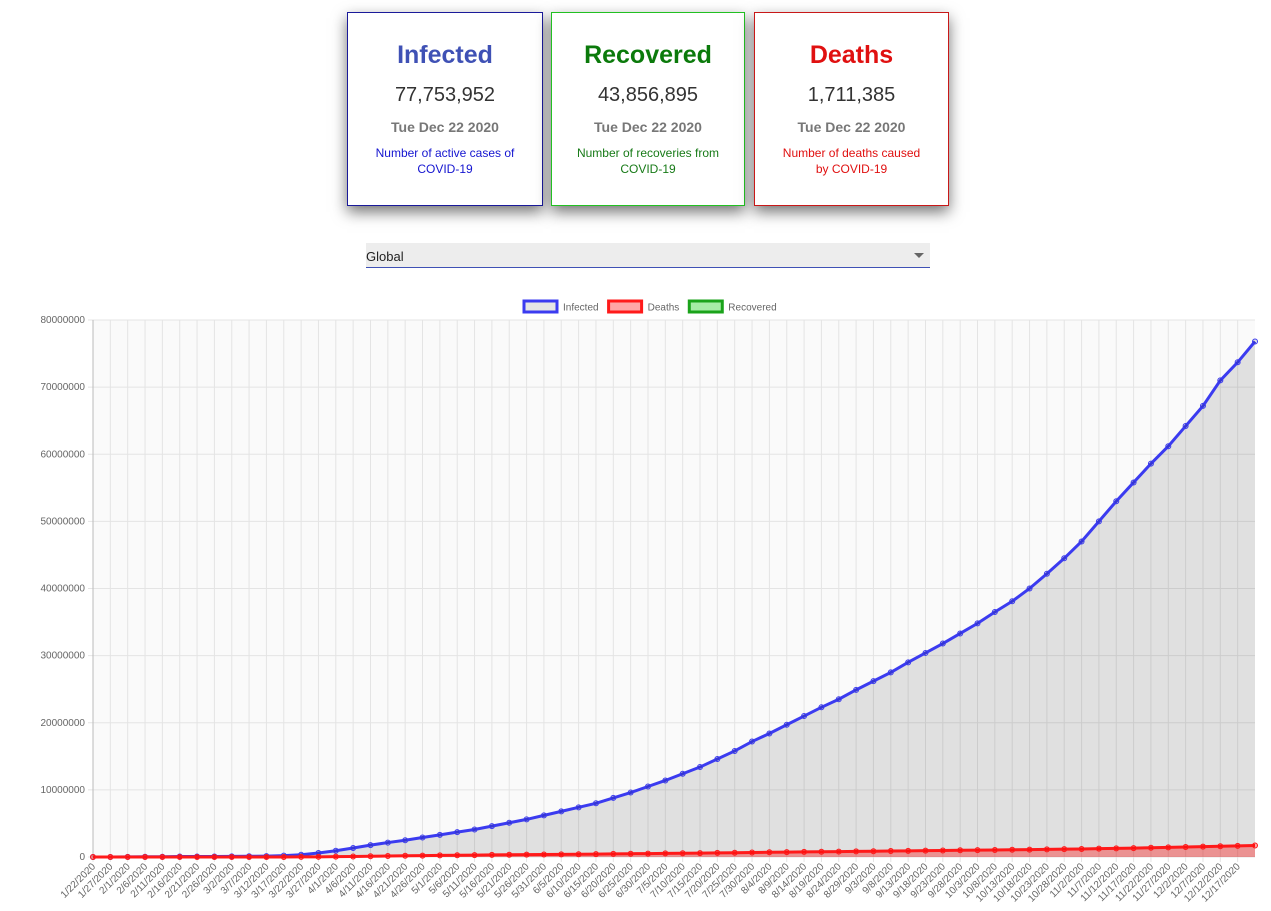 The image size is (1271, 911). I want to click on dropdown-arrow, so click(919, 255).